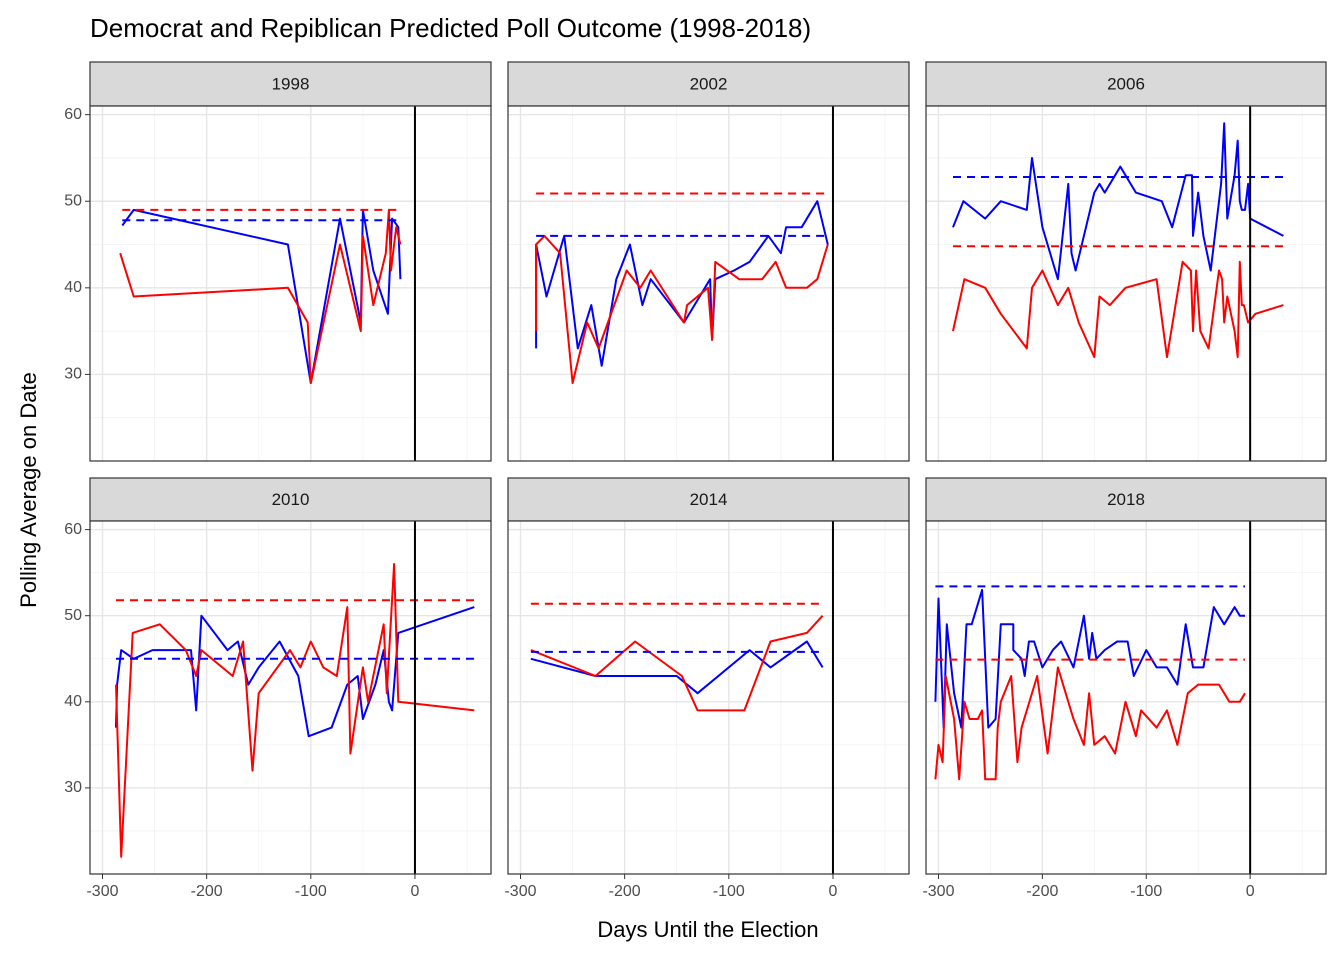 This screenshot has height=960, width=1344. I want to click on y-axis-title: Polling Average on Date, so click(28, 490).